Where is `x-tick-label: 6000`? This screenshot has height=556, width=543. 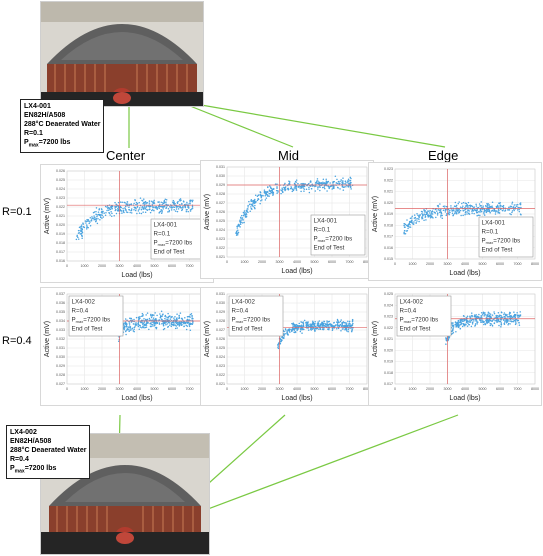 x-tick-label: 6000 is located at coordinates (172, 266).